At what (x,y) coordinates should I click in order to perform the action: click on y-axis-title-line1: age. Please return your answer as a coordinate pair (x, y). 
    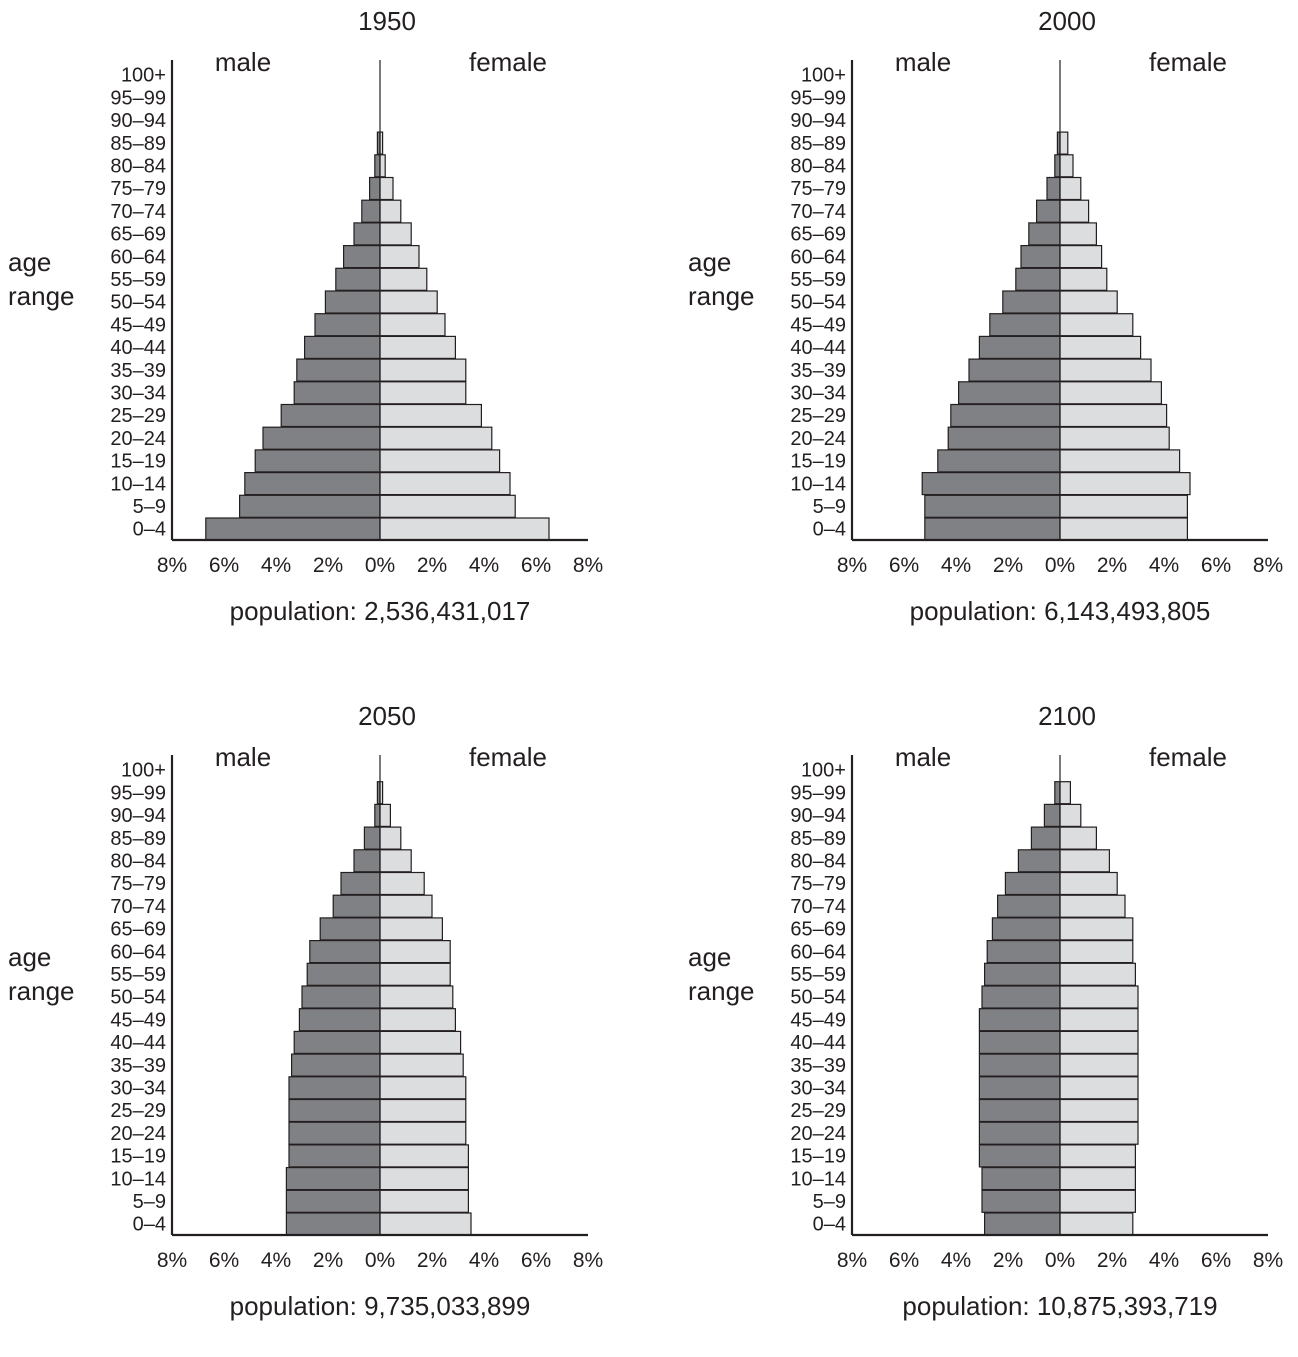
    Looking at the image, I should click on (709, 262).